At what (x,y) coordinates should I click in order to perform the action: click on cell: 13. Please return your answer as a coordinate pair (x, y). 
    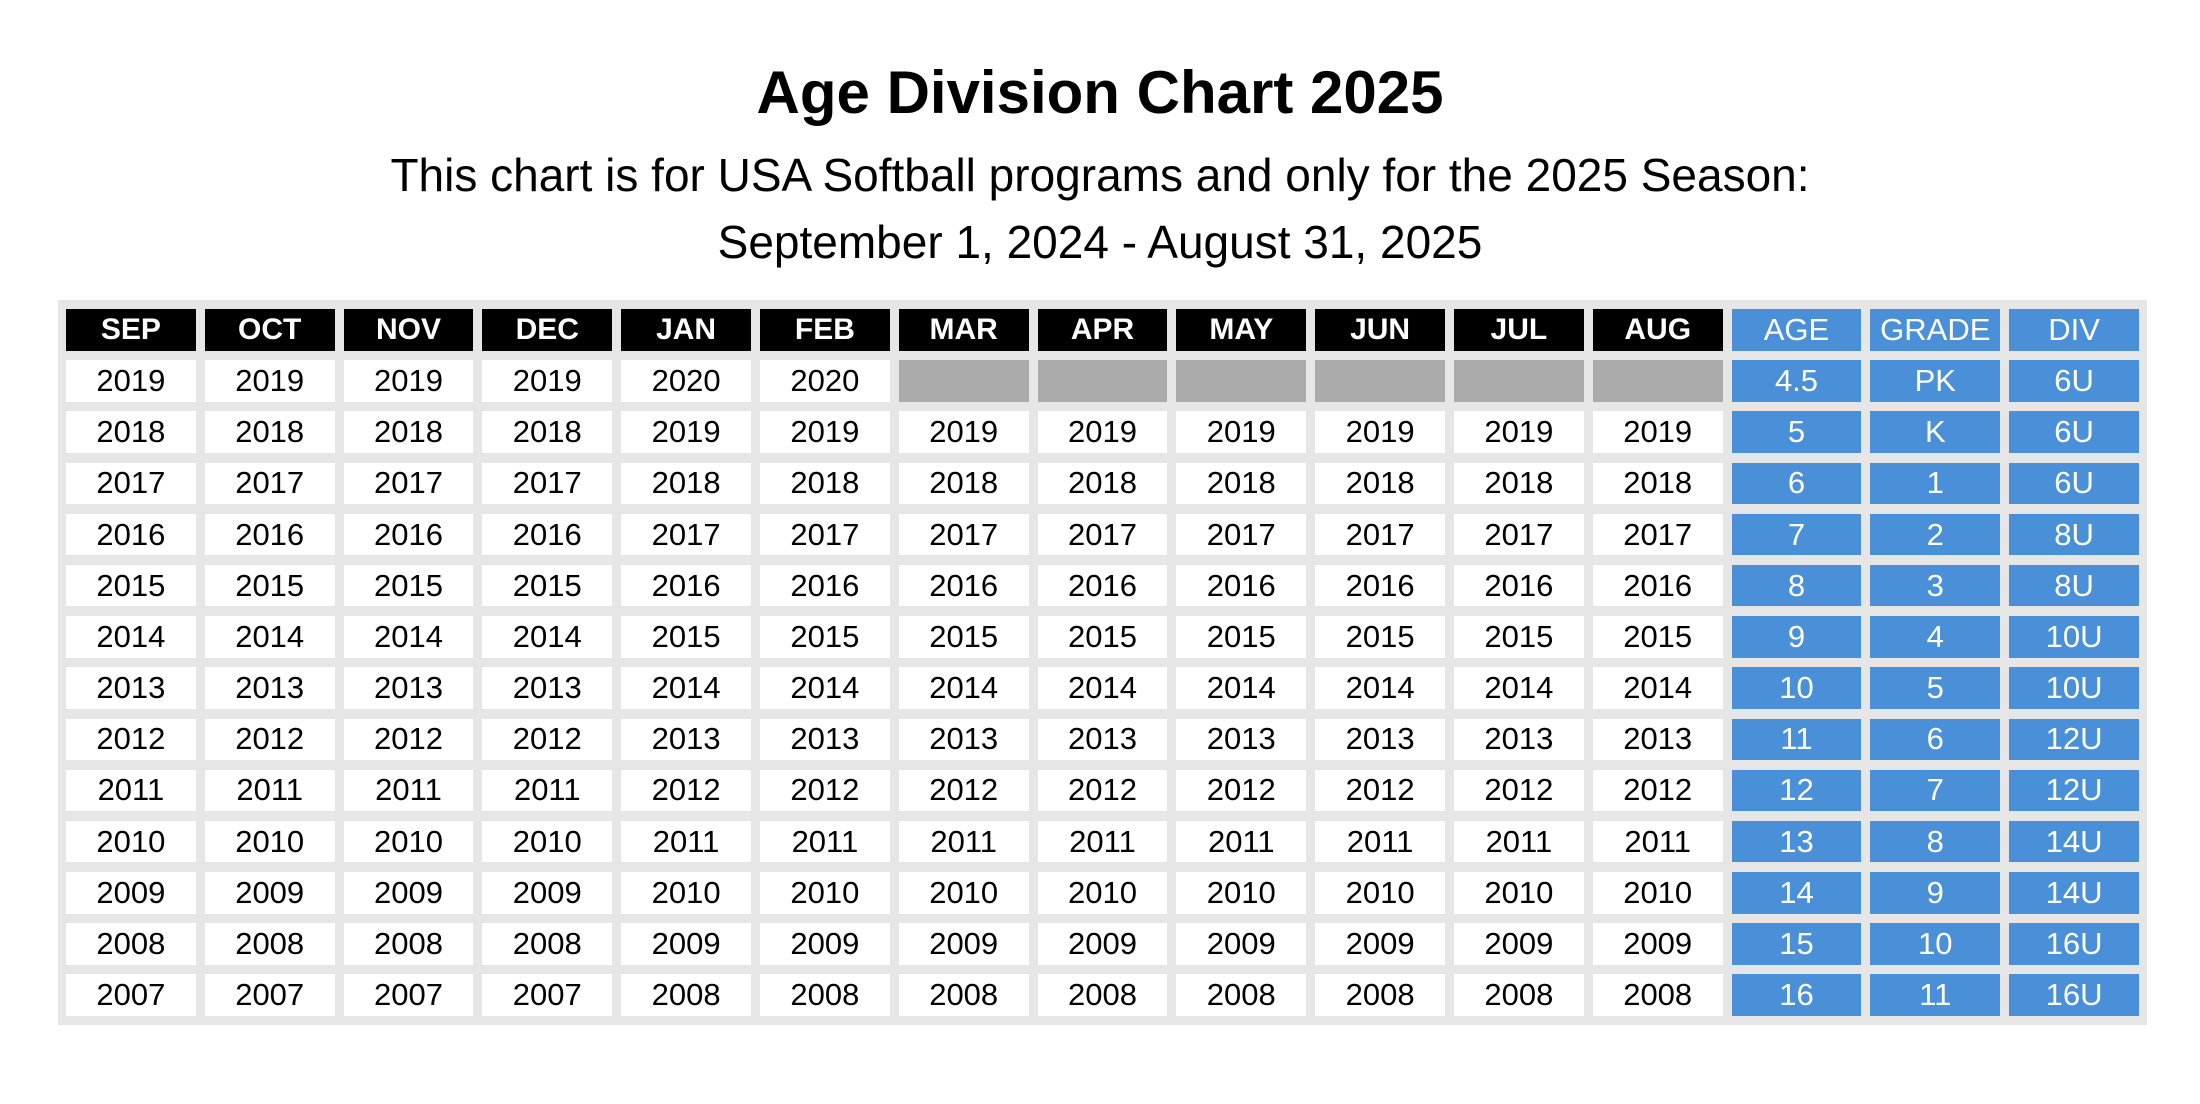
    Looking at the image, I should click on (1796, 841).